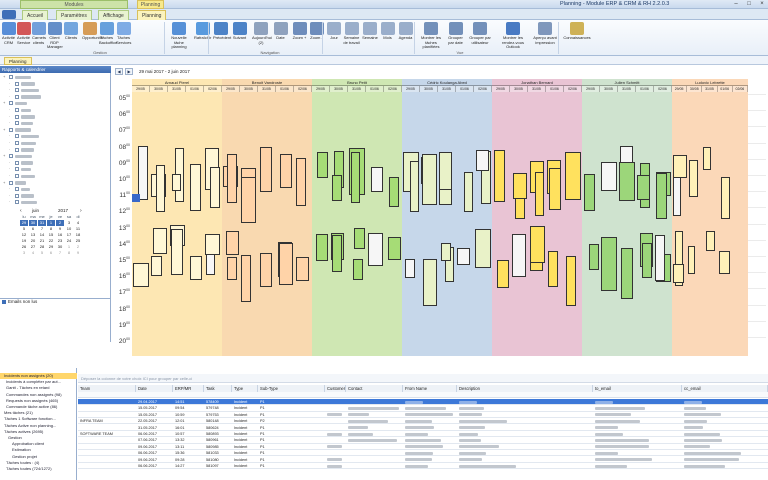  I want to click on filter-item-estimation: Estimation, so click(21, 450).